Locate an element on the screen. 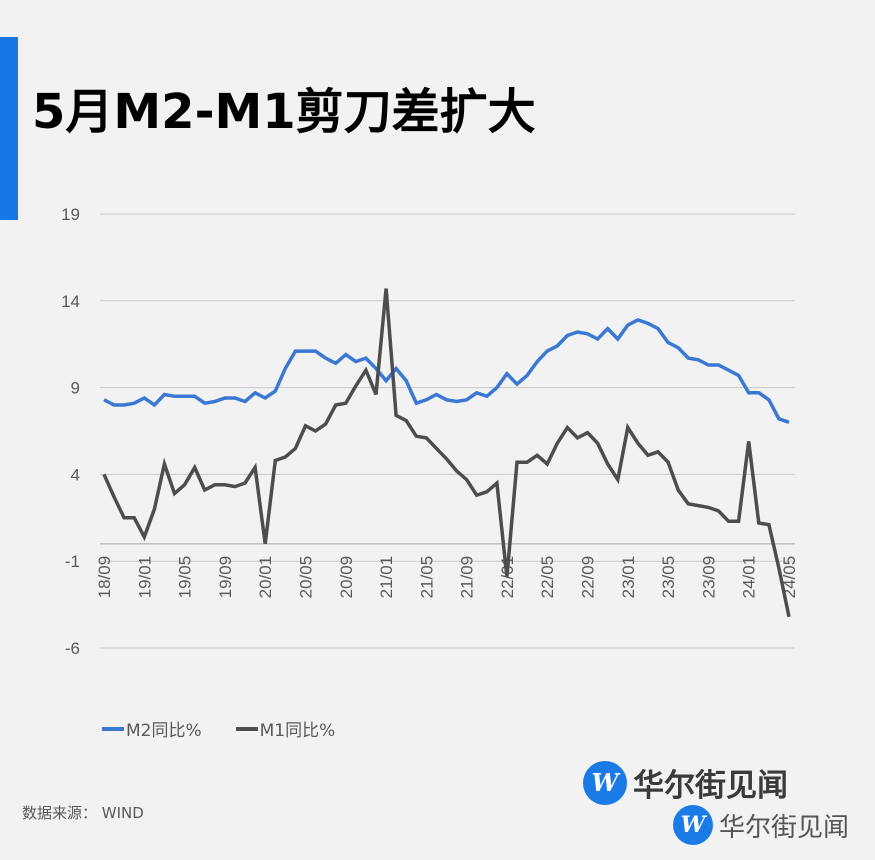 Image resolution: width=875 pixels, height=860 pixels. x-tick-label: 21/09 is located at coordinates (467, 577).